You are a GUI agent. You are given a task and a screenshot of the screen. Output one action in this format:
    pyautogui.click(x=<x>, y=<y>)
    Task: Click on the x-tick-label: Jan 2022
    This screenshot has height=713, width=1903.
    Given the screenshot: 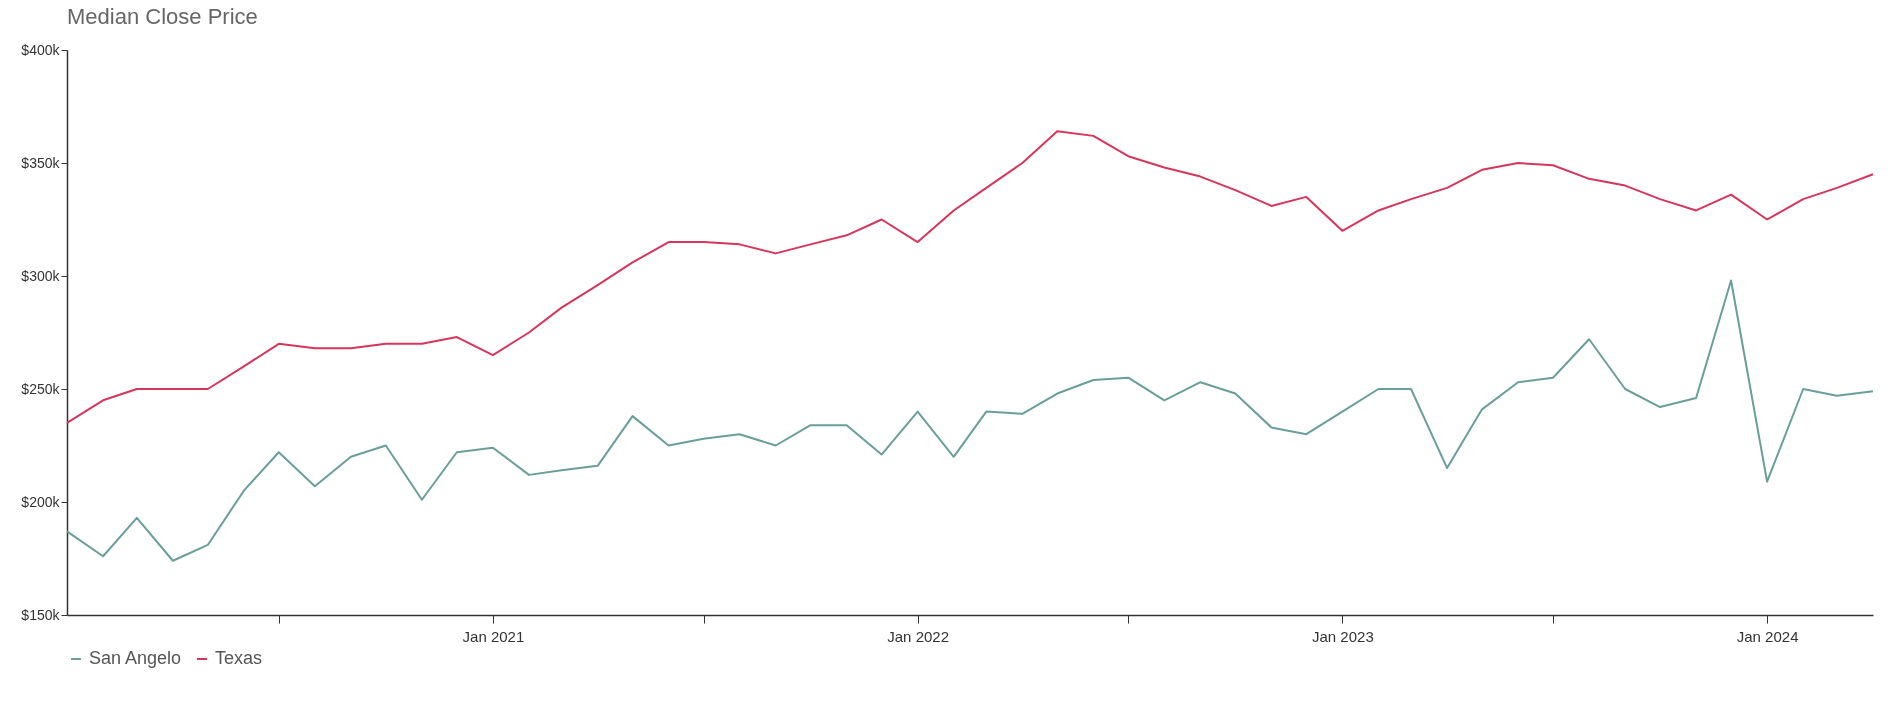 What is the action you would take?
    pyautogui.click(x=918, y=636)
    